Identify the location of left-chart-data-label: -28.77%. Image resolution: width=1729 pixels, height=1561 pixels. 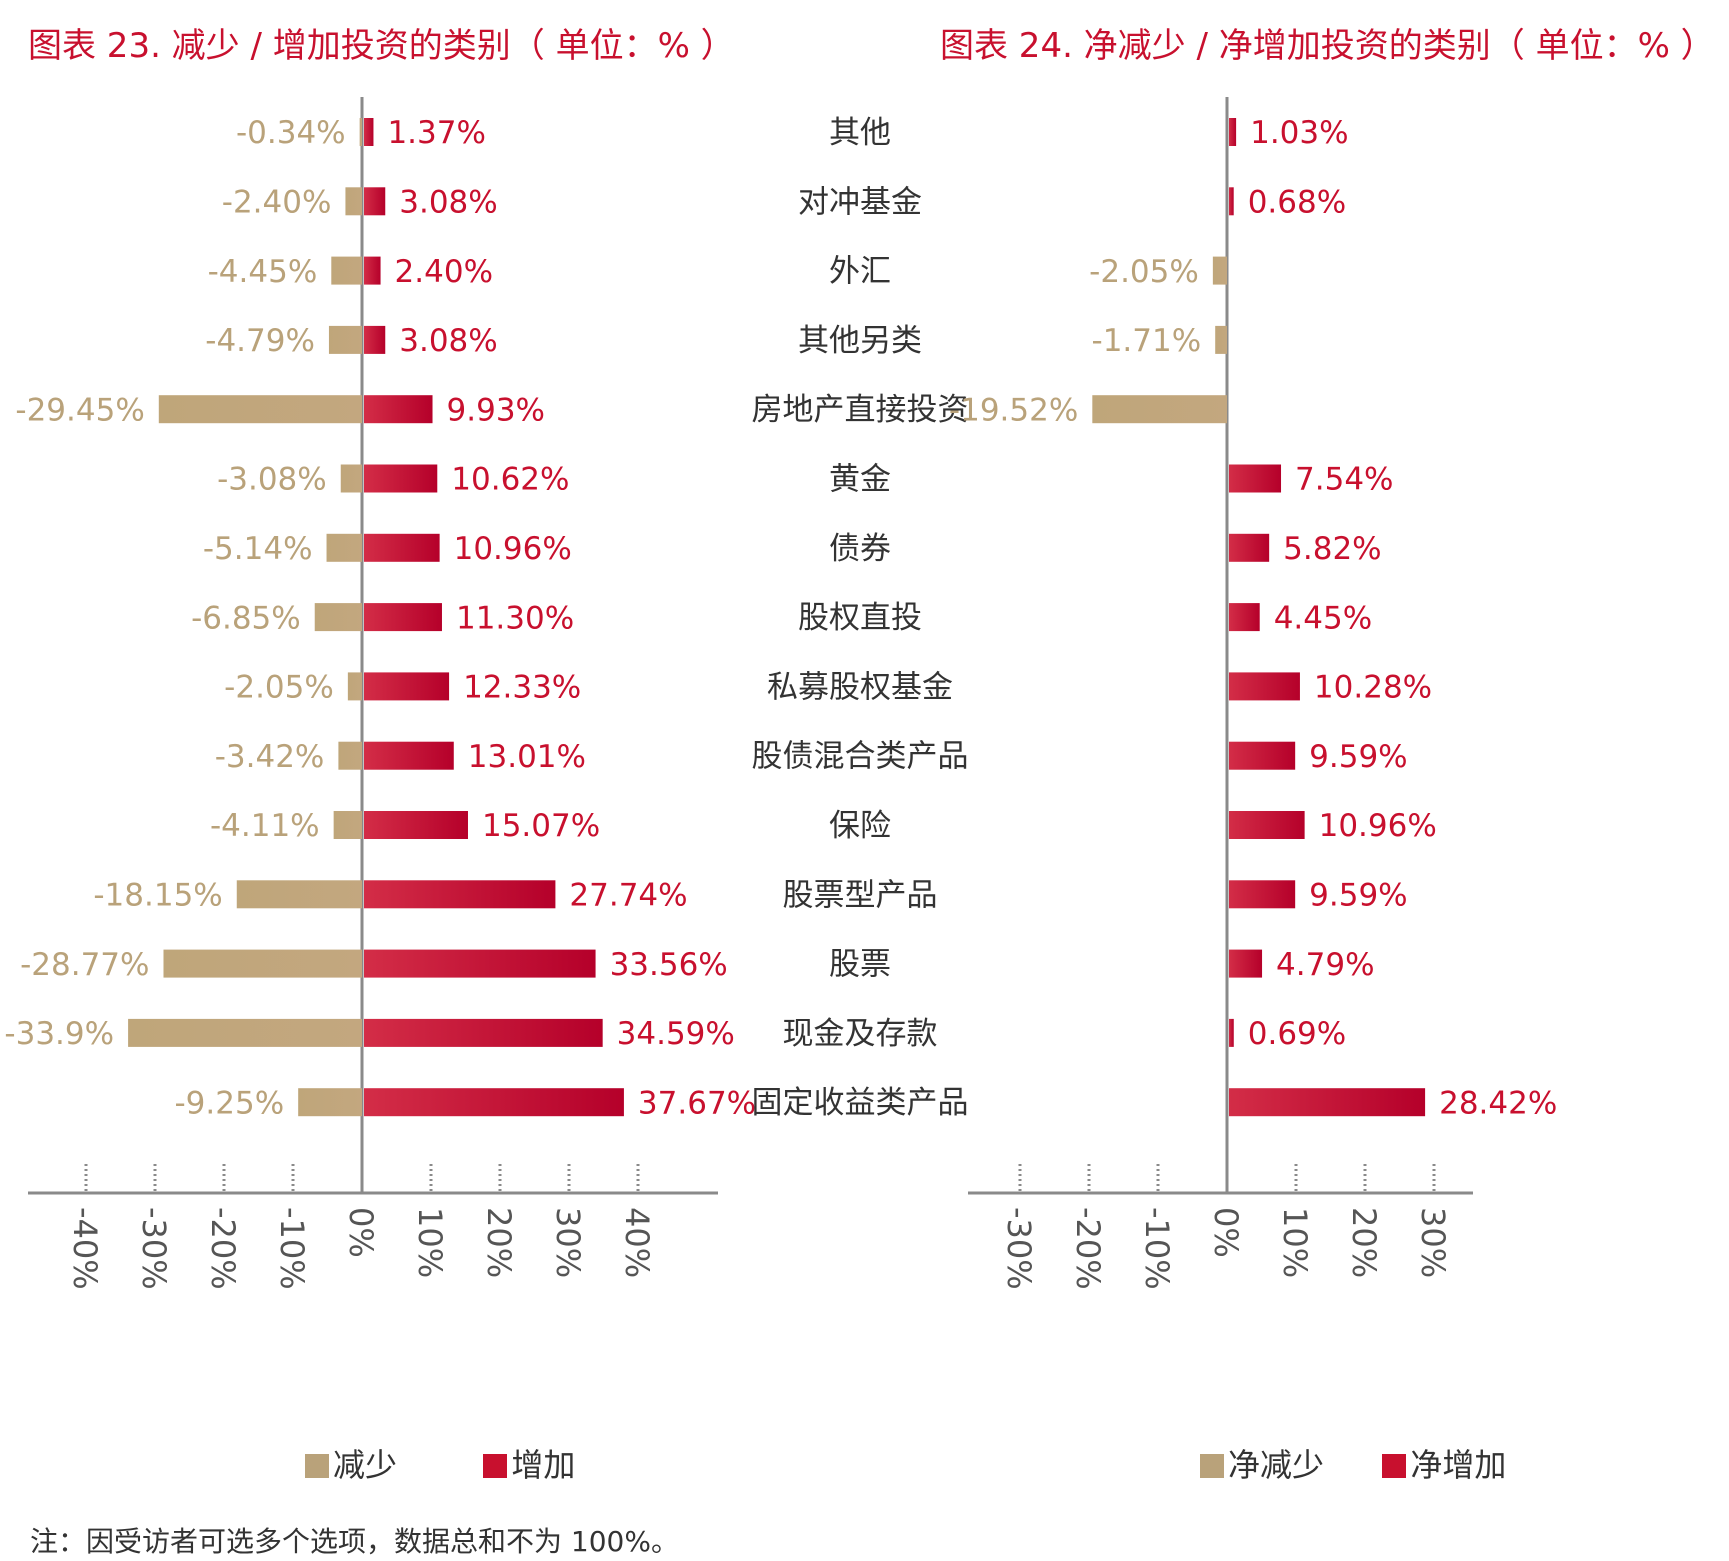
(84, 965).